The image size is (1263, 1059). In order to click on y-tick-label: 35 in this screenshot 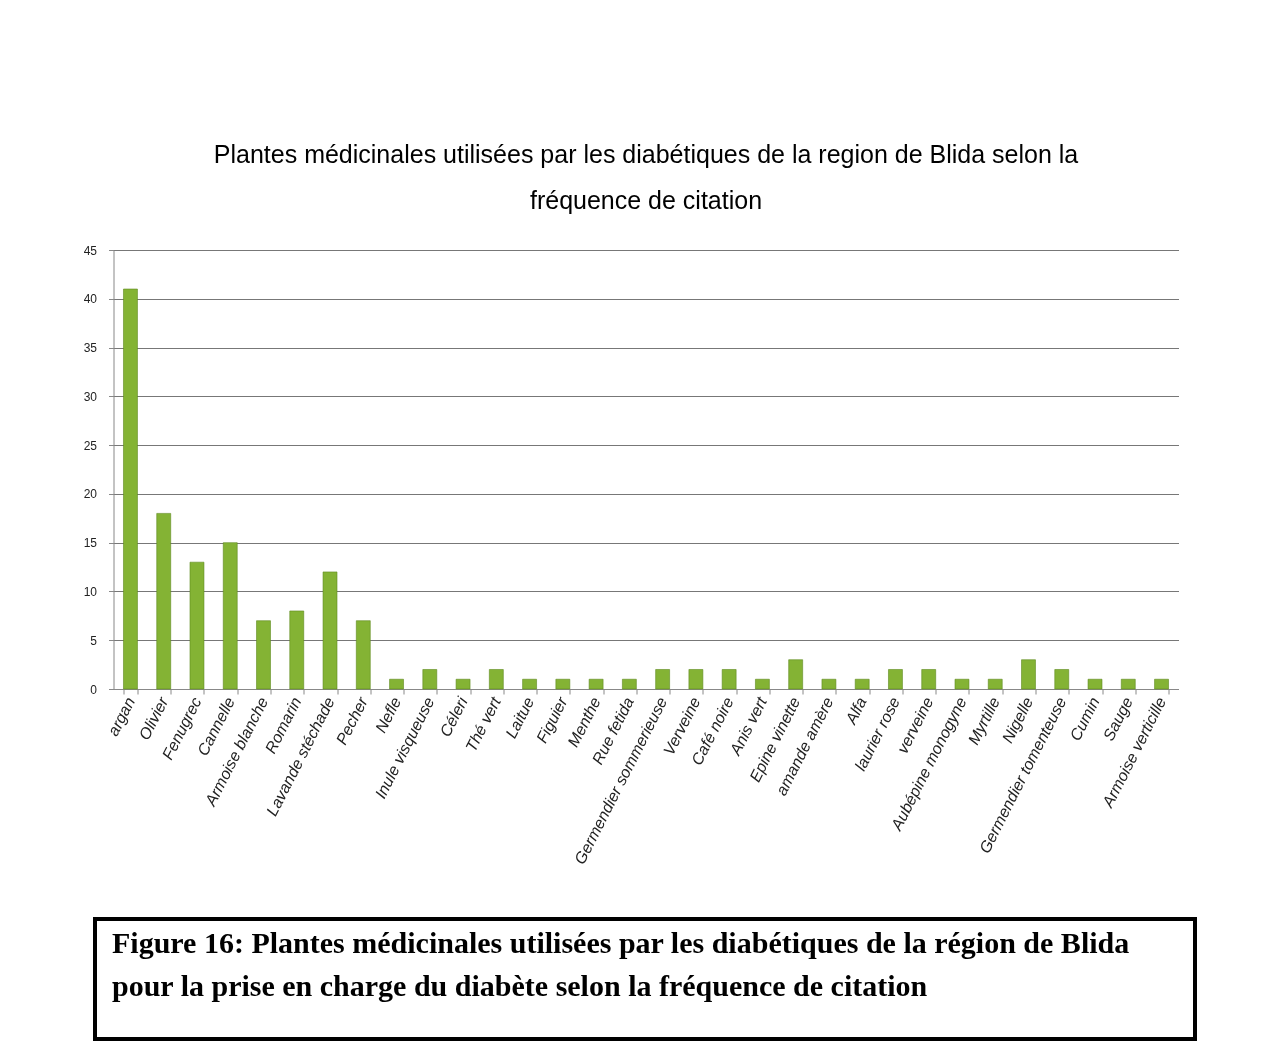, I will do `click(90, 348)`.